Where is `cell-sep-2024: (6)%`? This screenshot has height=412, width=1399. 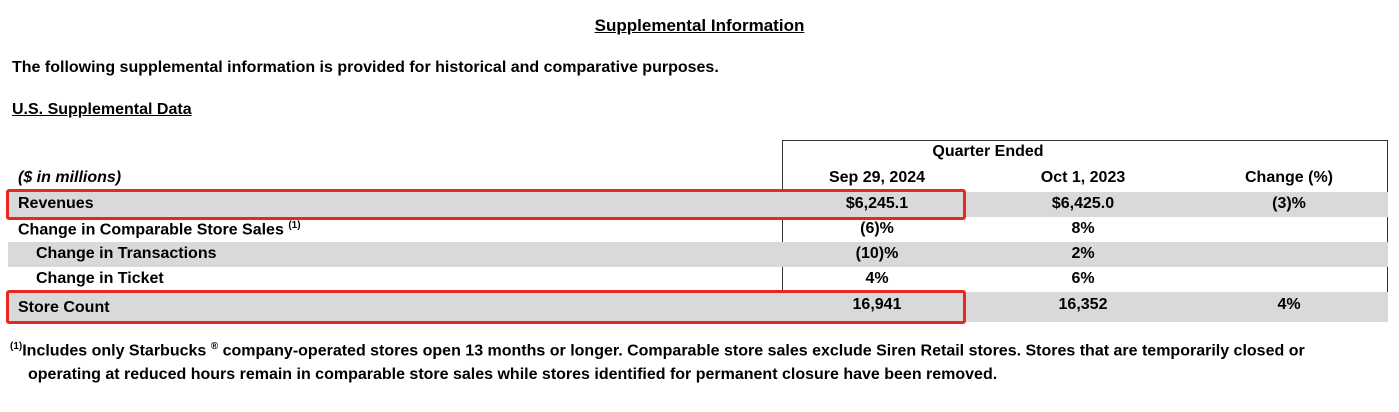 cell-sep-2024: (6)% is located at coordinates (877, 228).